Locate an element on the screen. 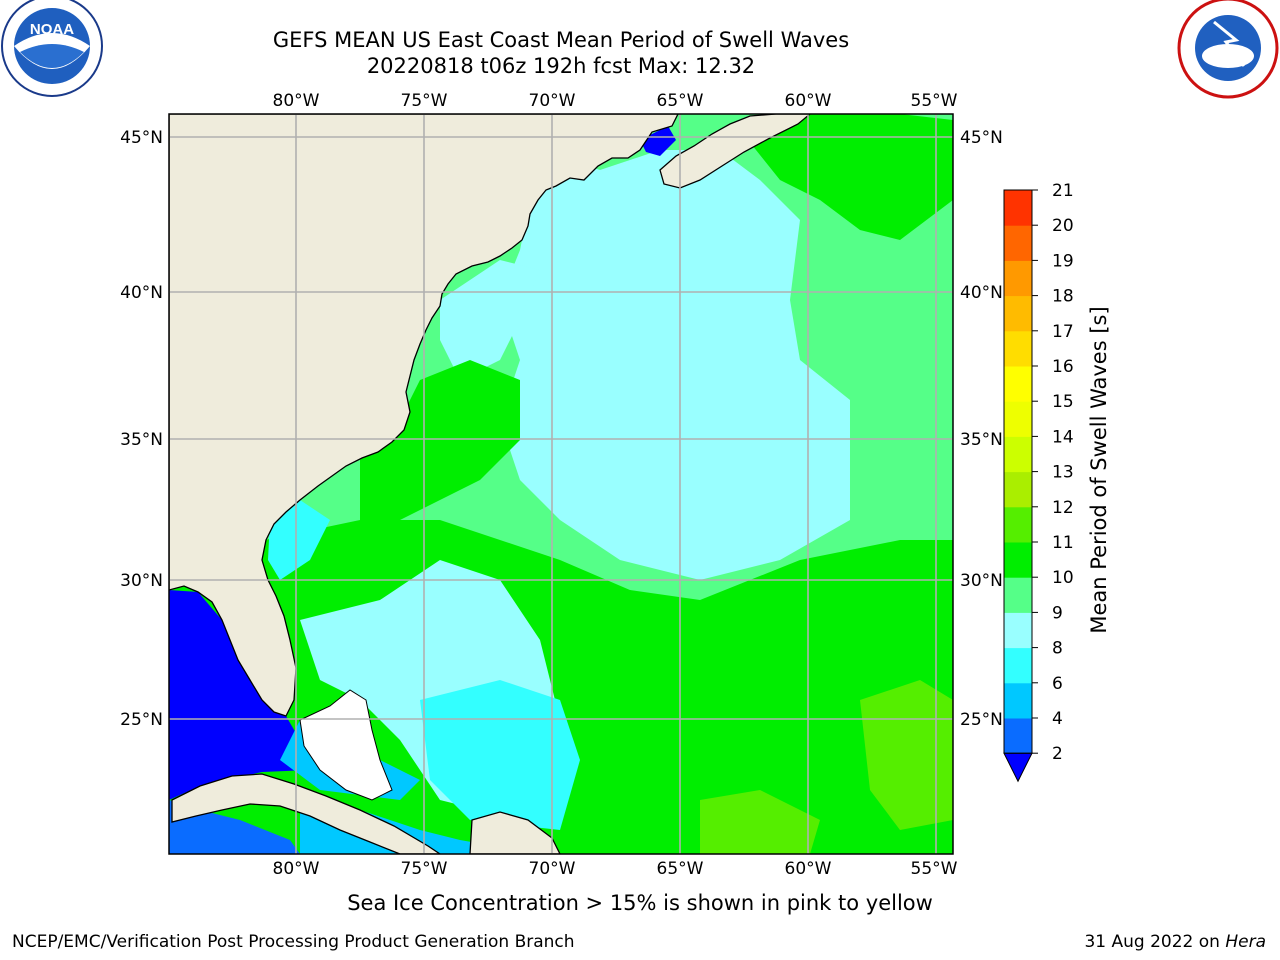 This screenshot has width=1280, height=960. colorbar-tick-label: 10 is located at coordinates (1063, 578).